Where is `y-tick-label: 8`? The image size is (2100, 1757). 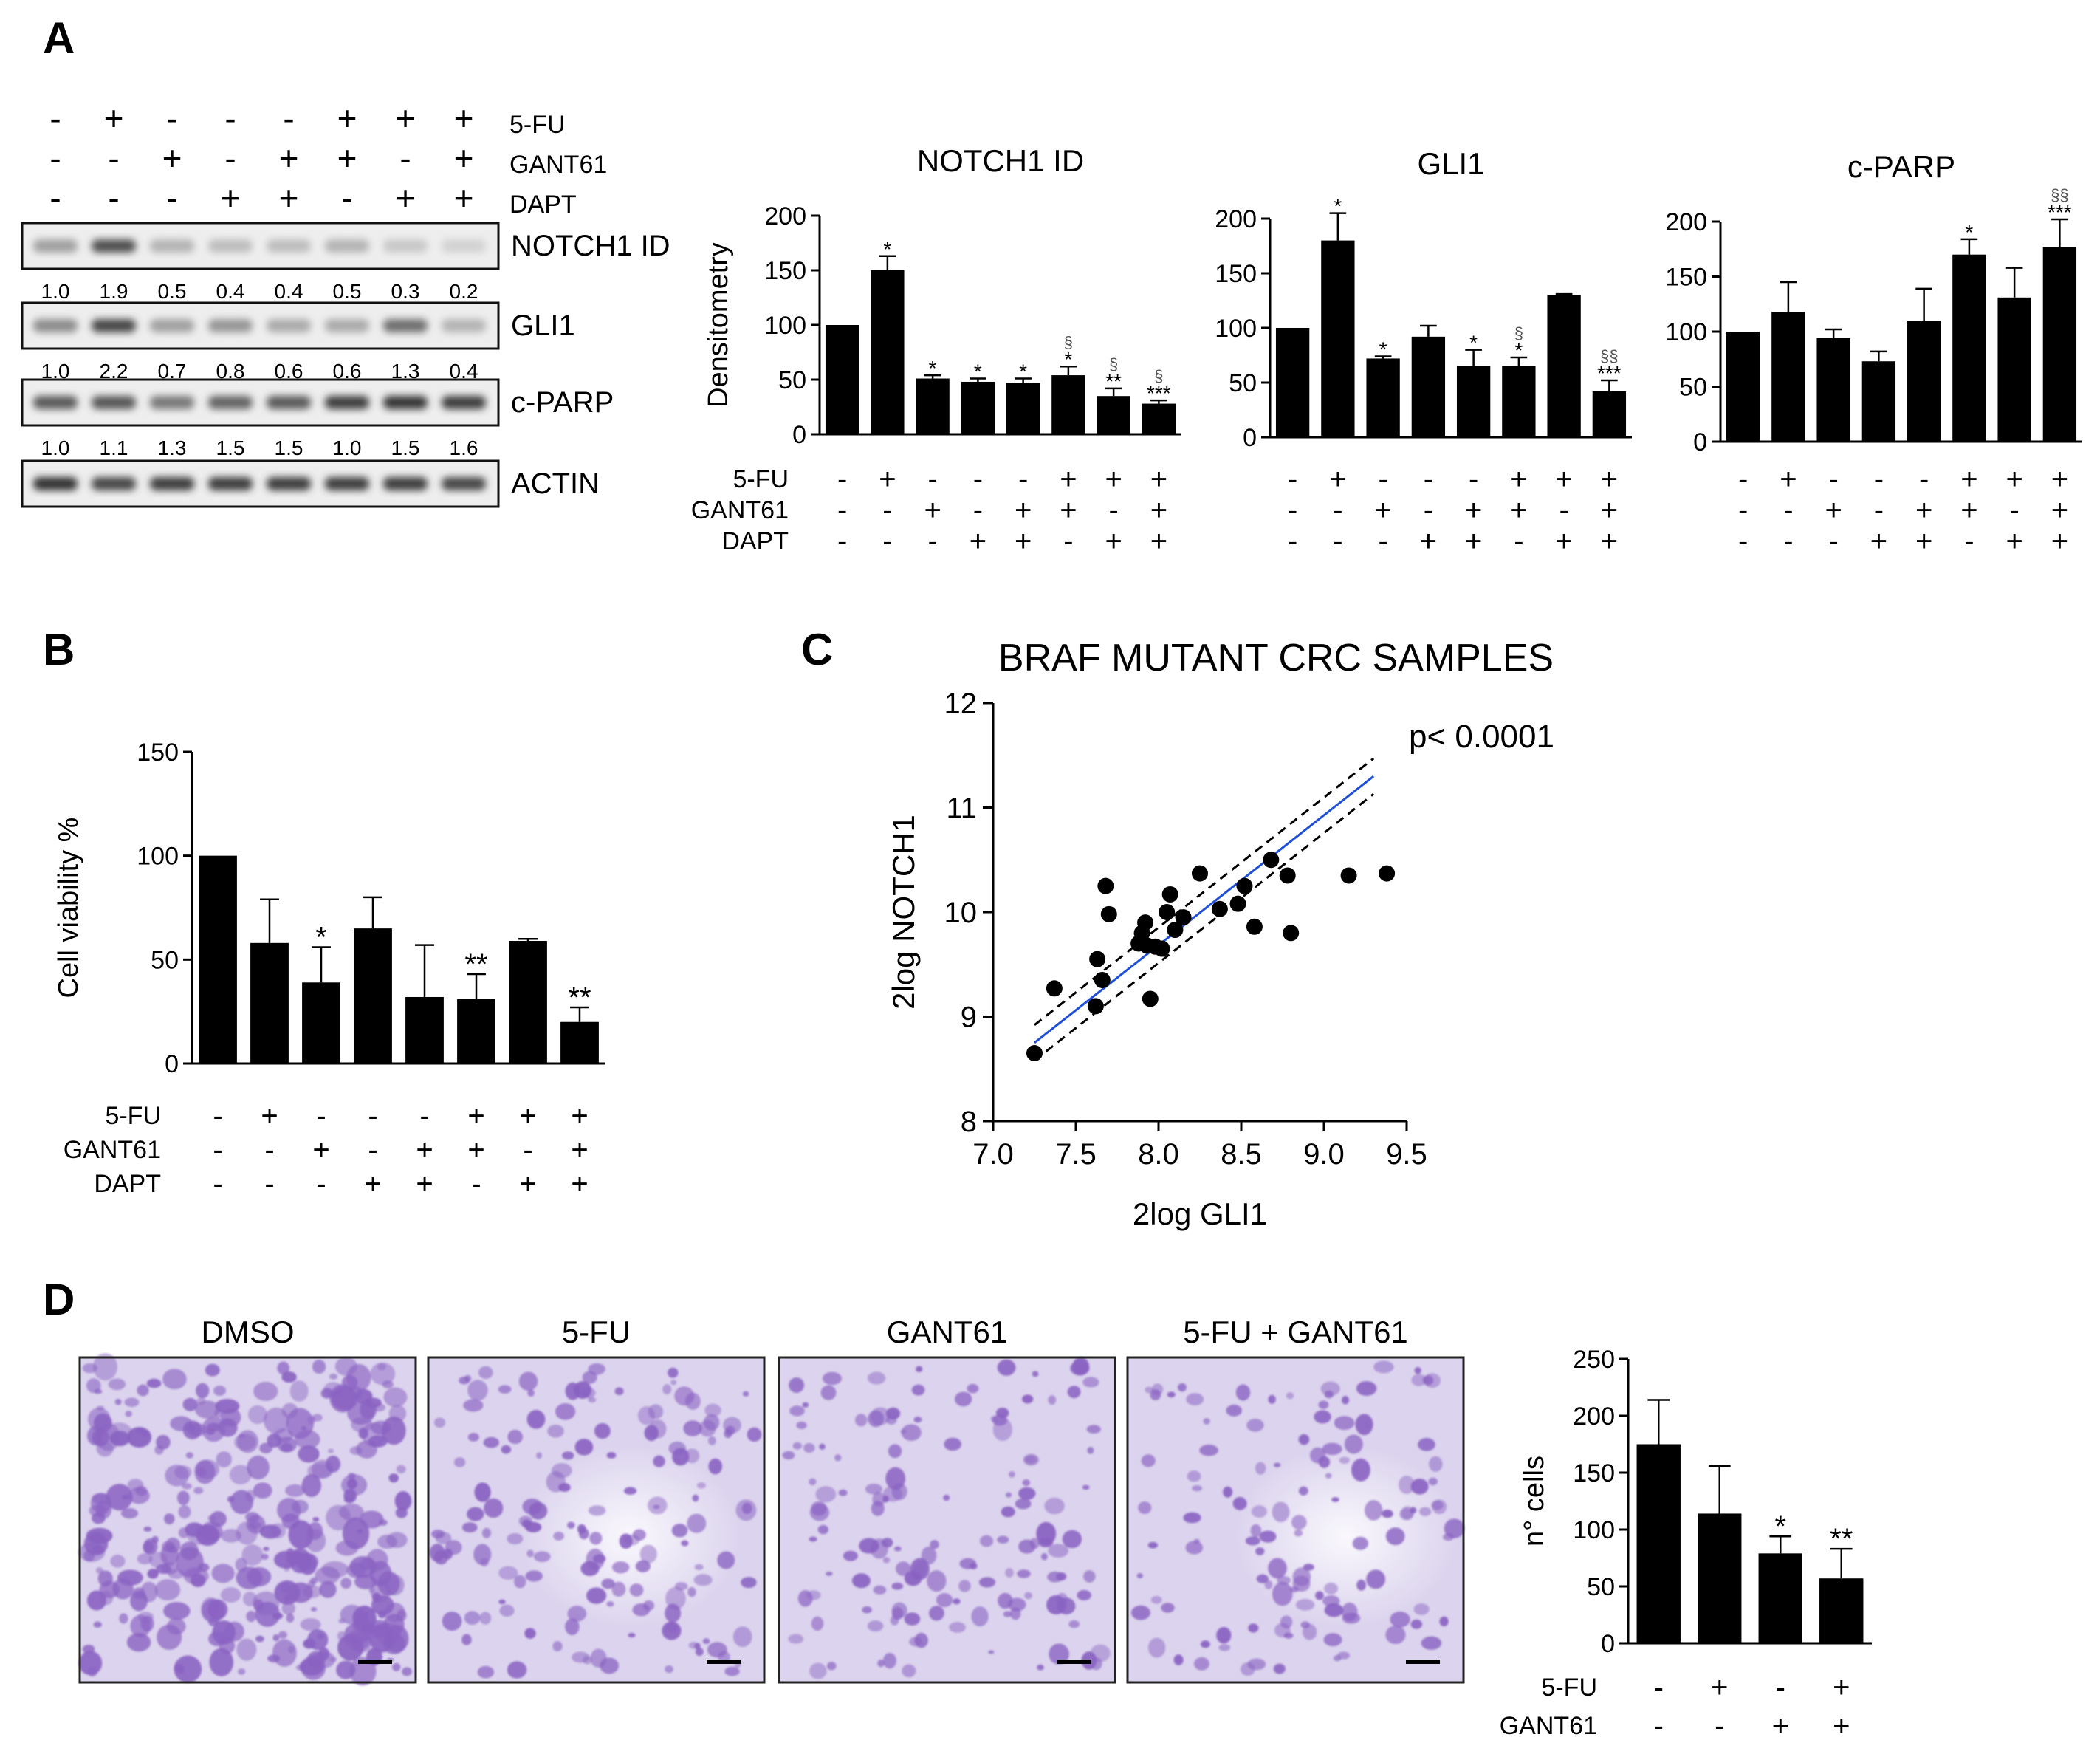
y-tick-label: 8 is located at coordinates (969, 1122).